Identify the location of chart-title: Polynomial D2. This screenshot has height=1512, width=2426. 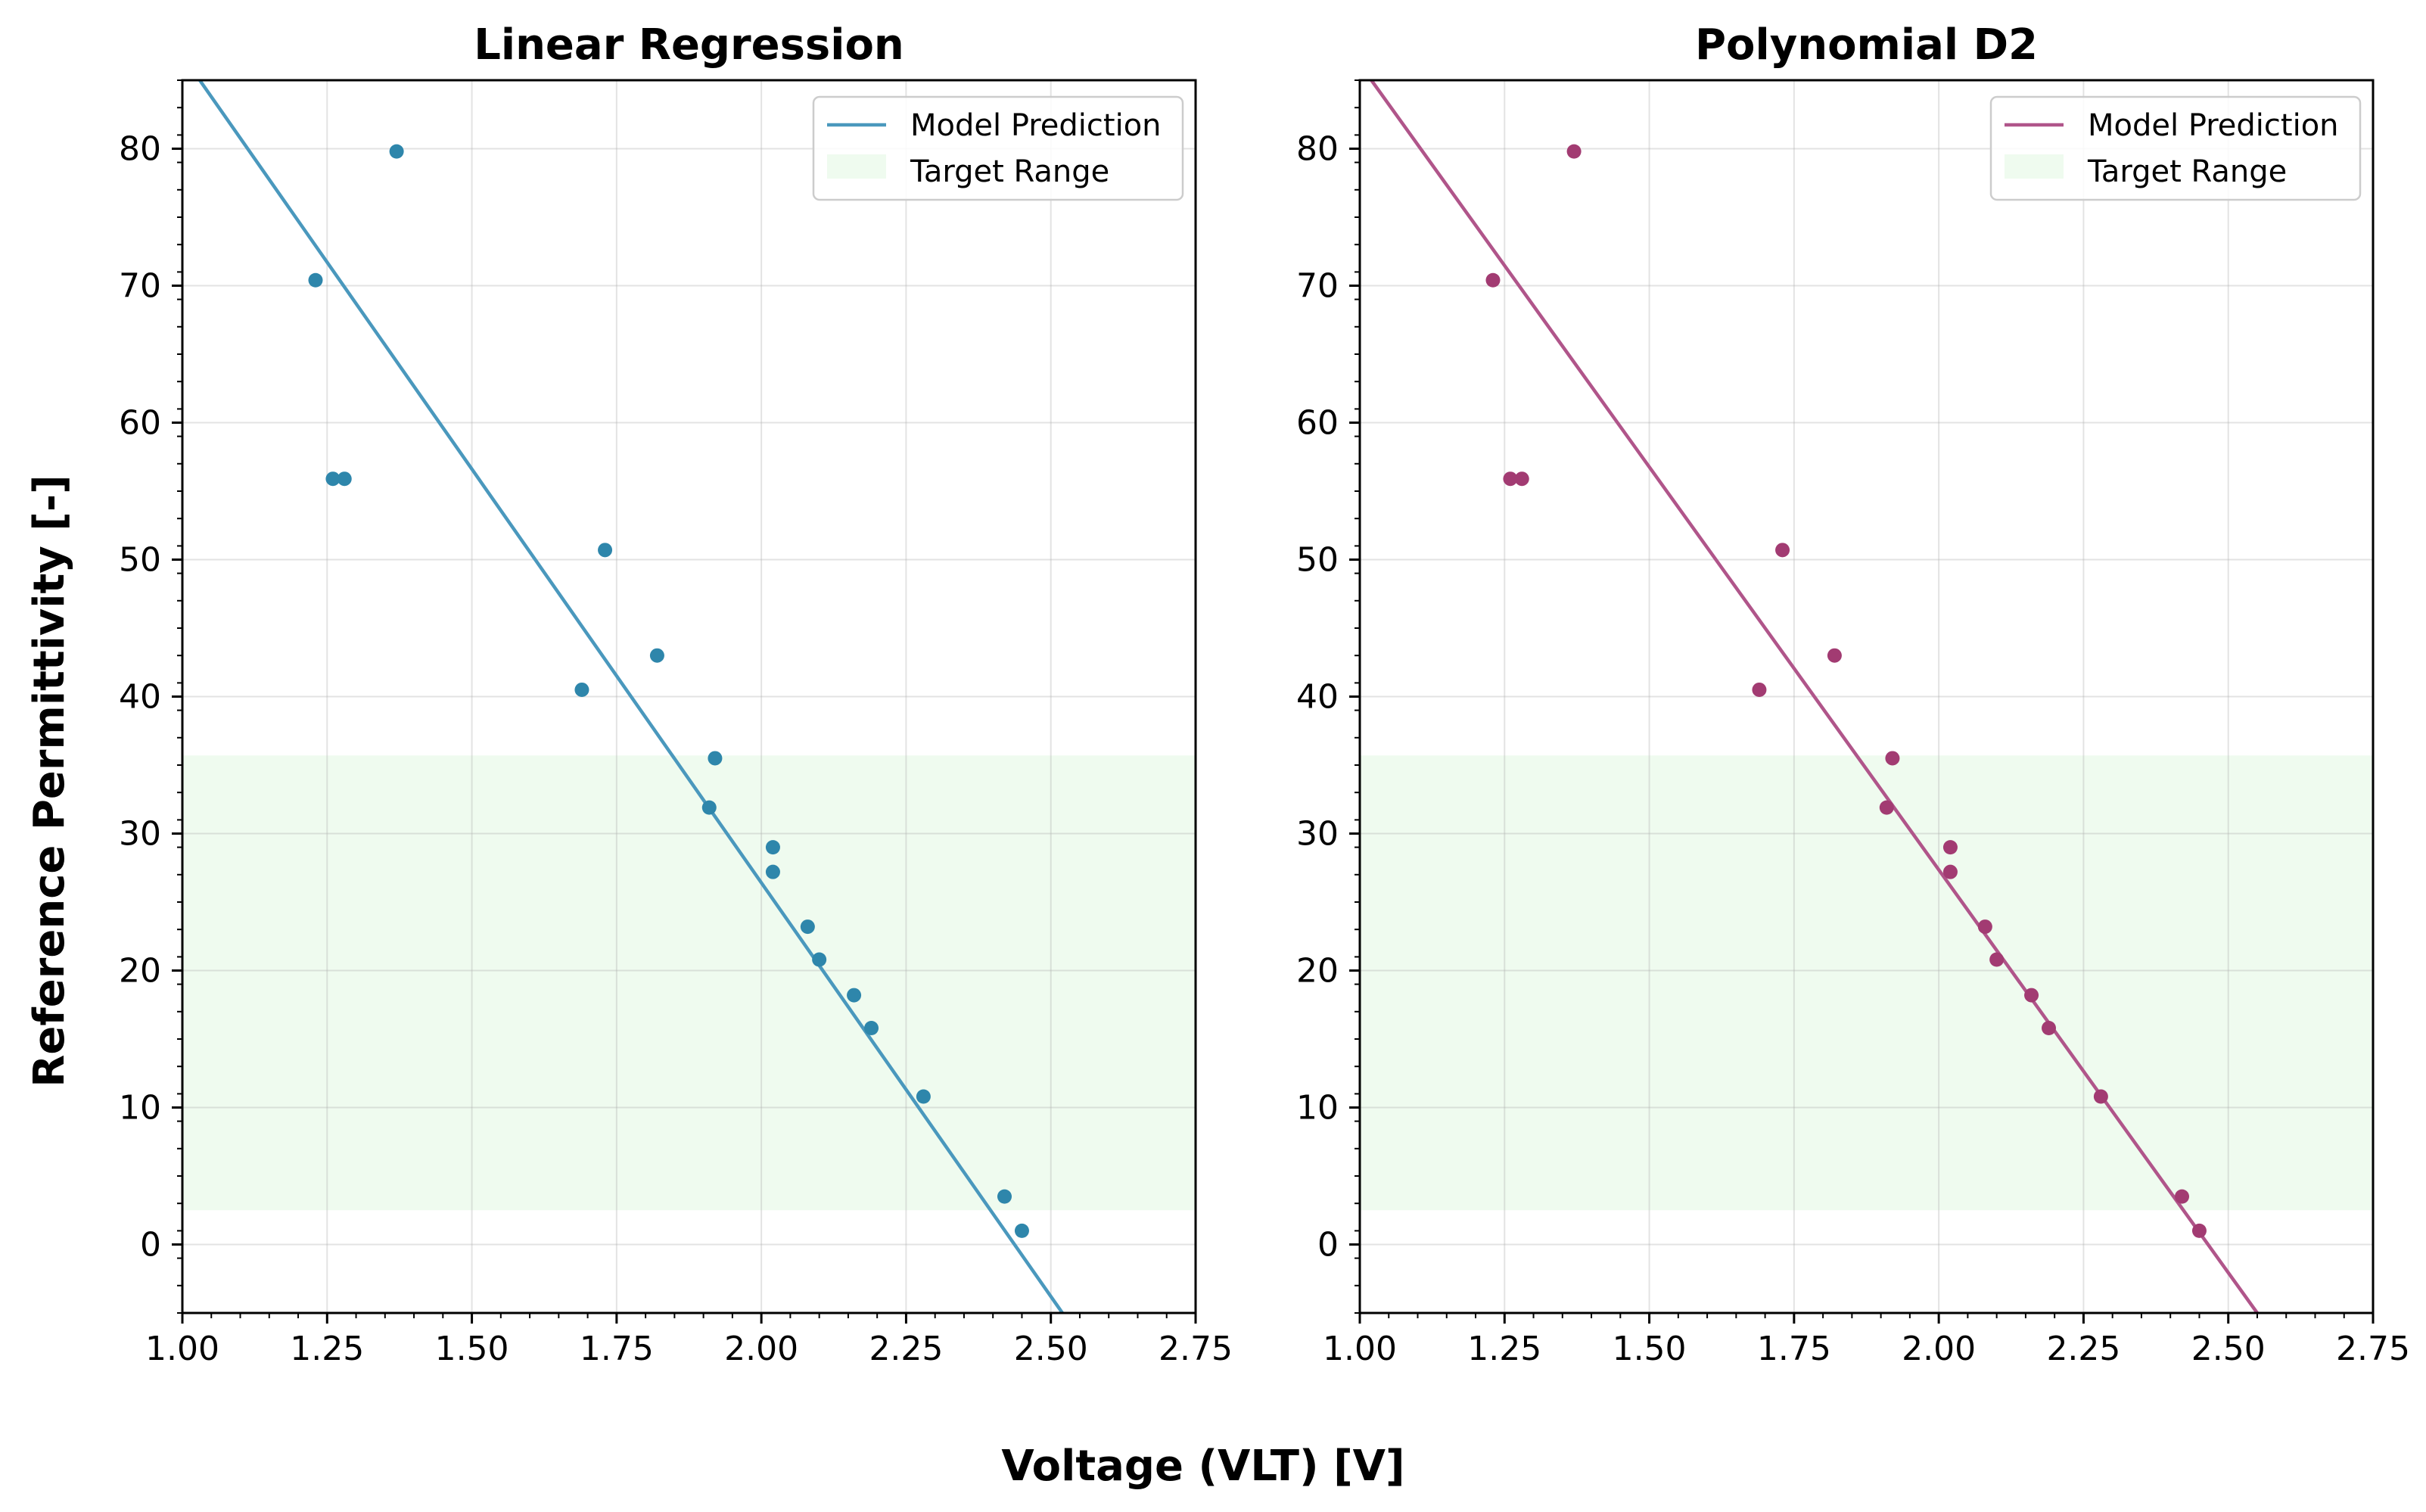
(1867, 45).